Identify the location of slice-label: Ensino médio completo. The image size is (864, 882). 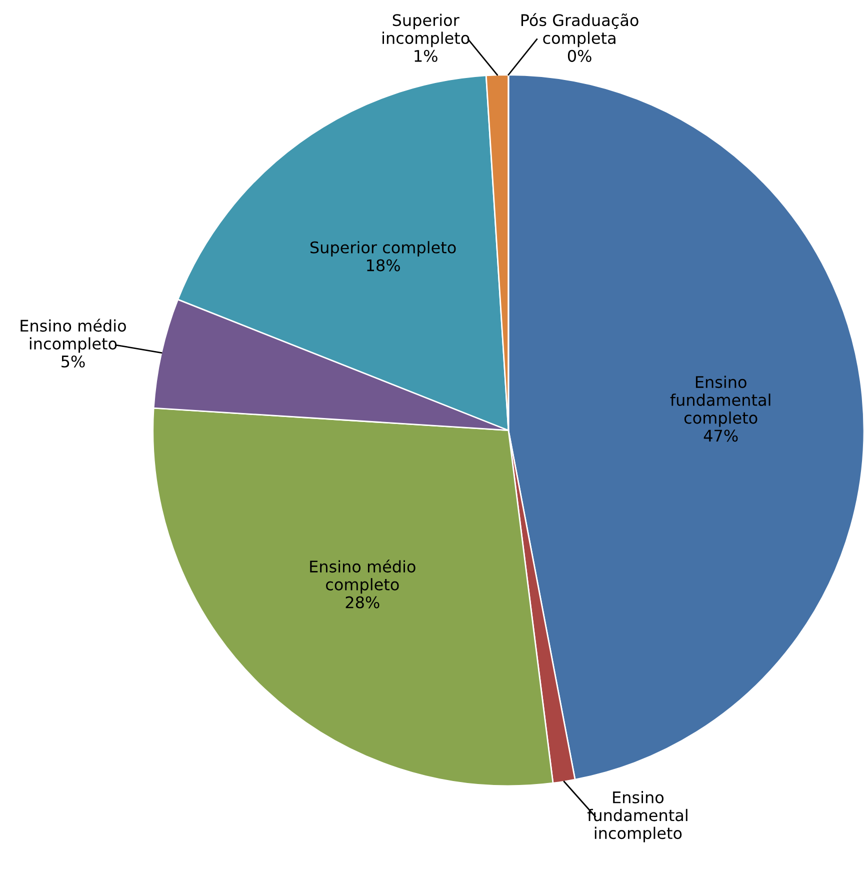
(363, 577).